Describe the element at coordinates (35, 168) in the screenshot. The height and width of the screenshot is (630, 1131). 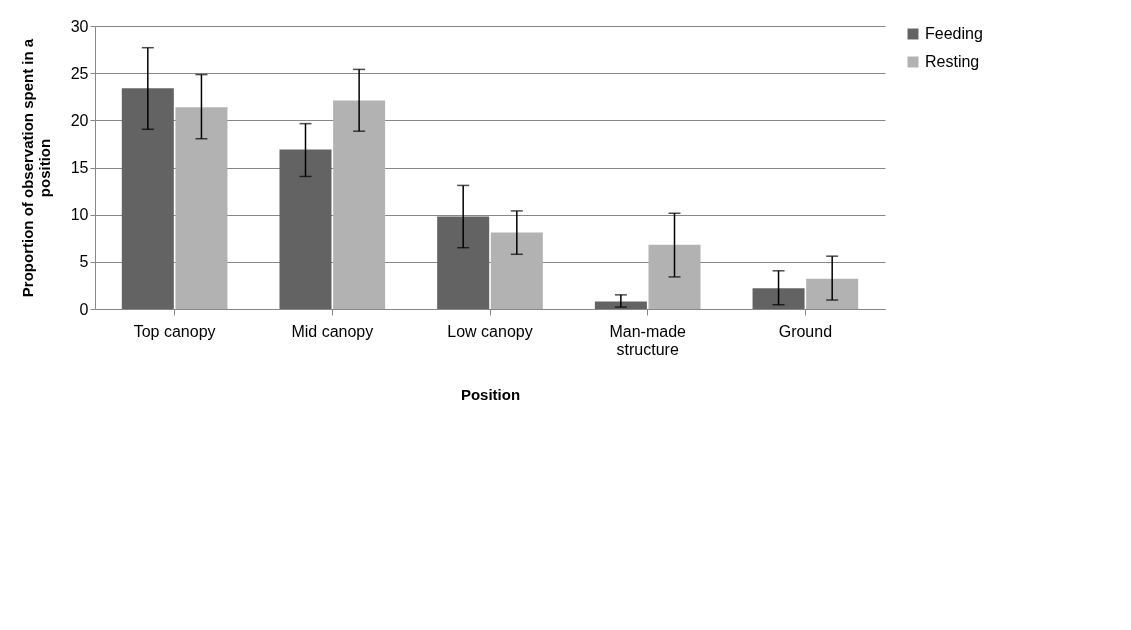
I see `y-axis-title: Proportion of observation spent in a position` at that location.